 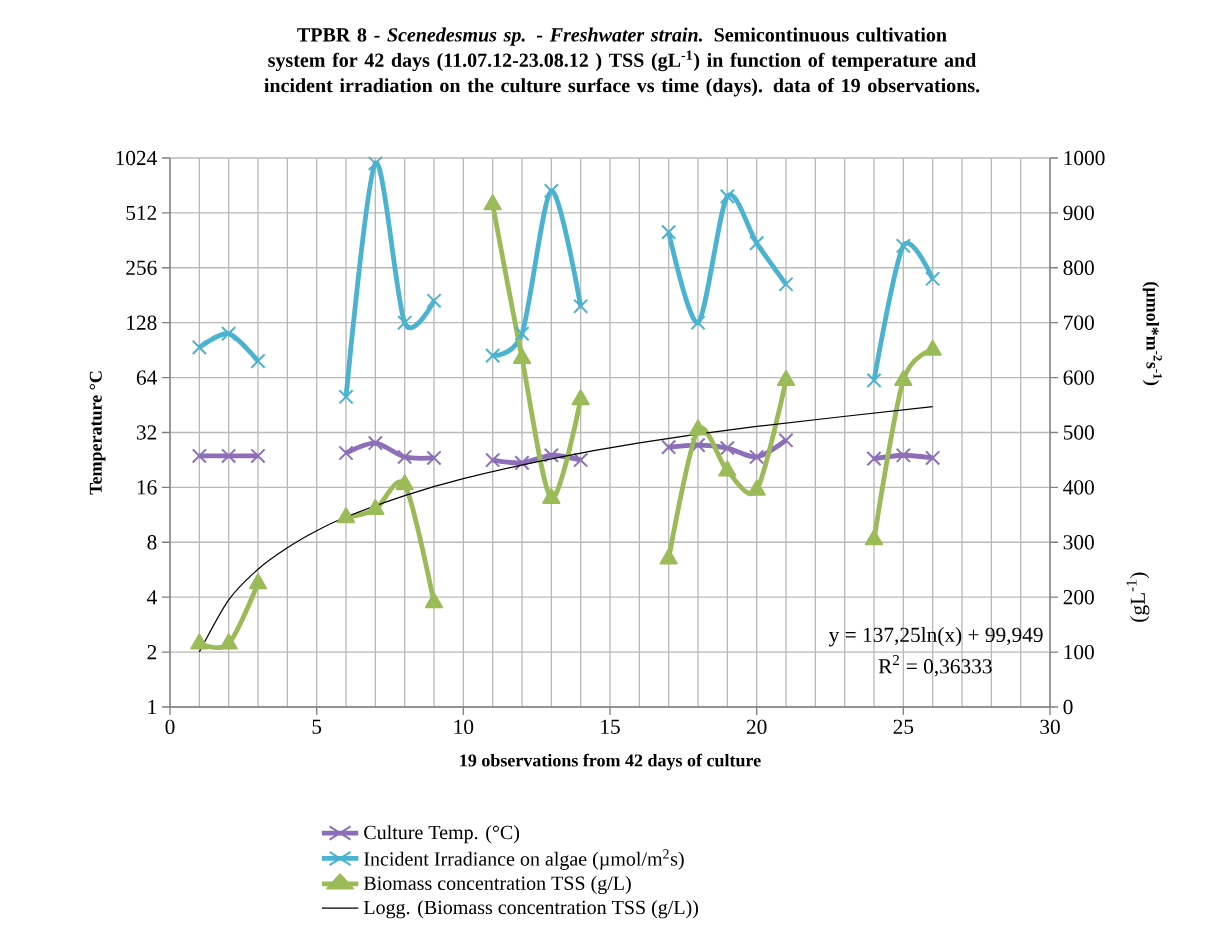 What do you see at coordinates (317, 726) in the screenshot?
I see `x-tick-label: 5` at bounding box center [317, 726].